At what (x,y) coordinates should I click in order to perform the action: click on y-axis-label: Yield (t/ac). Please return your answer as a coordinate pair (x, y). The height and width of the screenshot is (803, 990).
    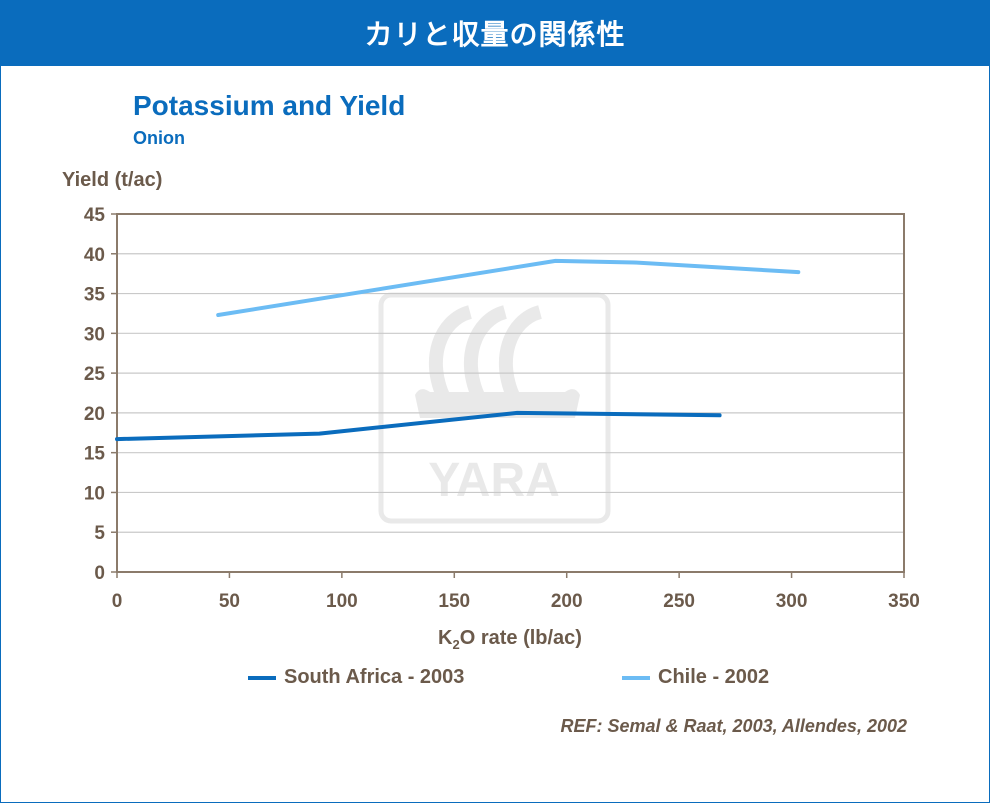
    Looking at the image, I should click on (112, 180).